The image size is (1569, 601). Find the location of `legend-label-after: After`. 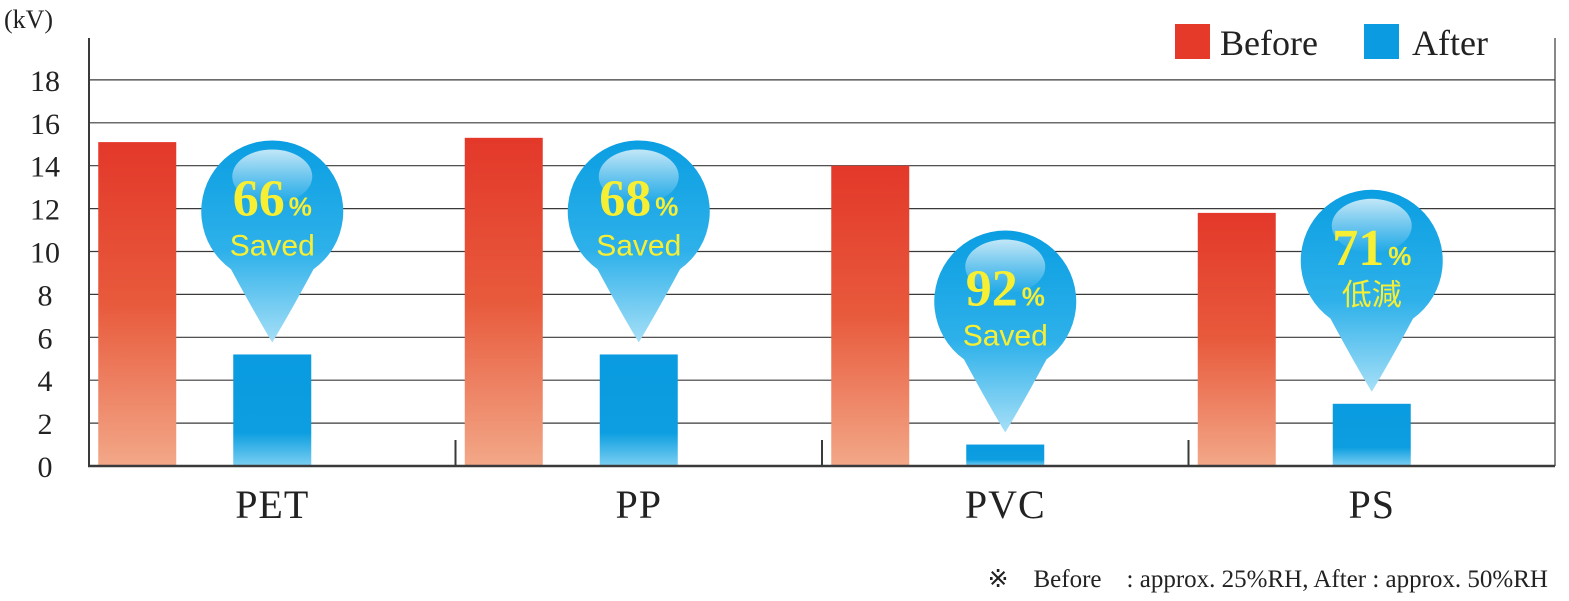

legend-label-after: After is located at coordinates (1450, 43).